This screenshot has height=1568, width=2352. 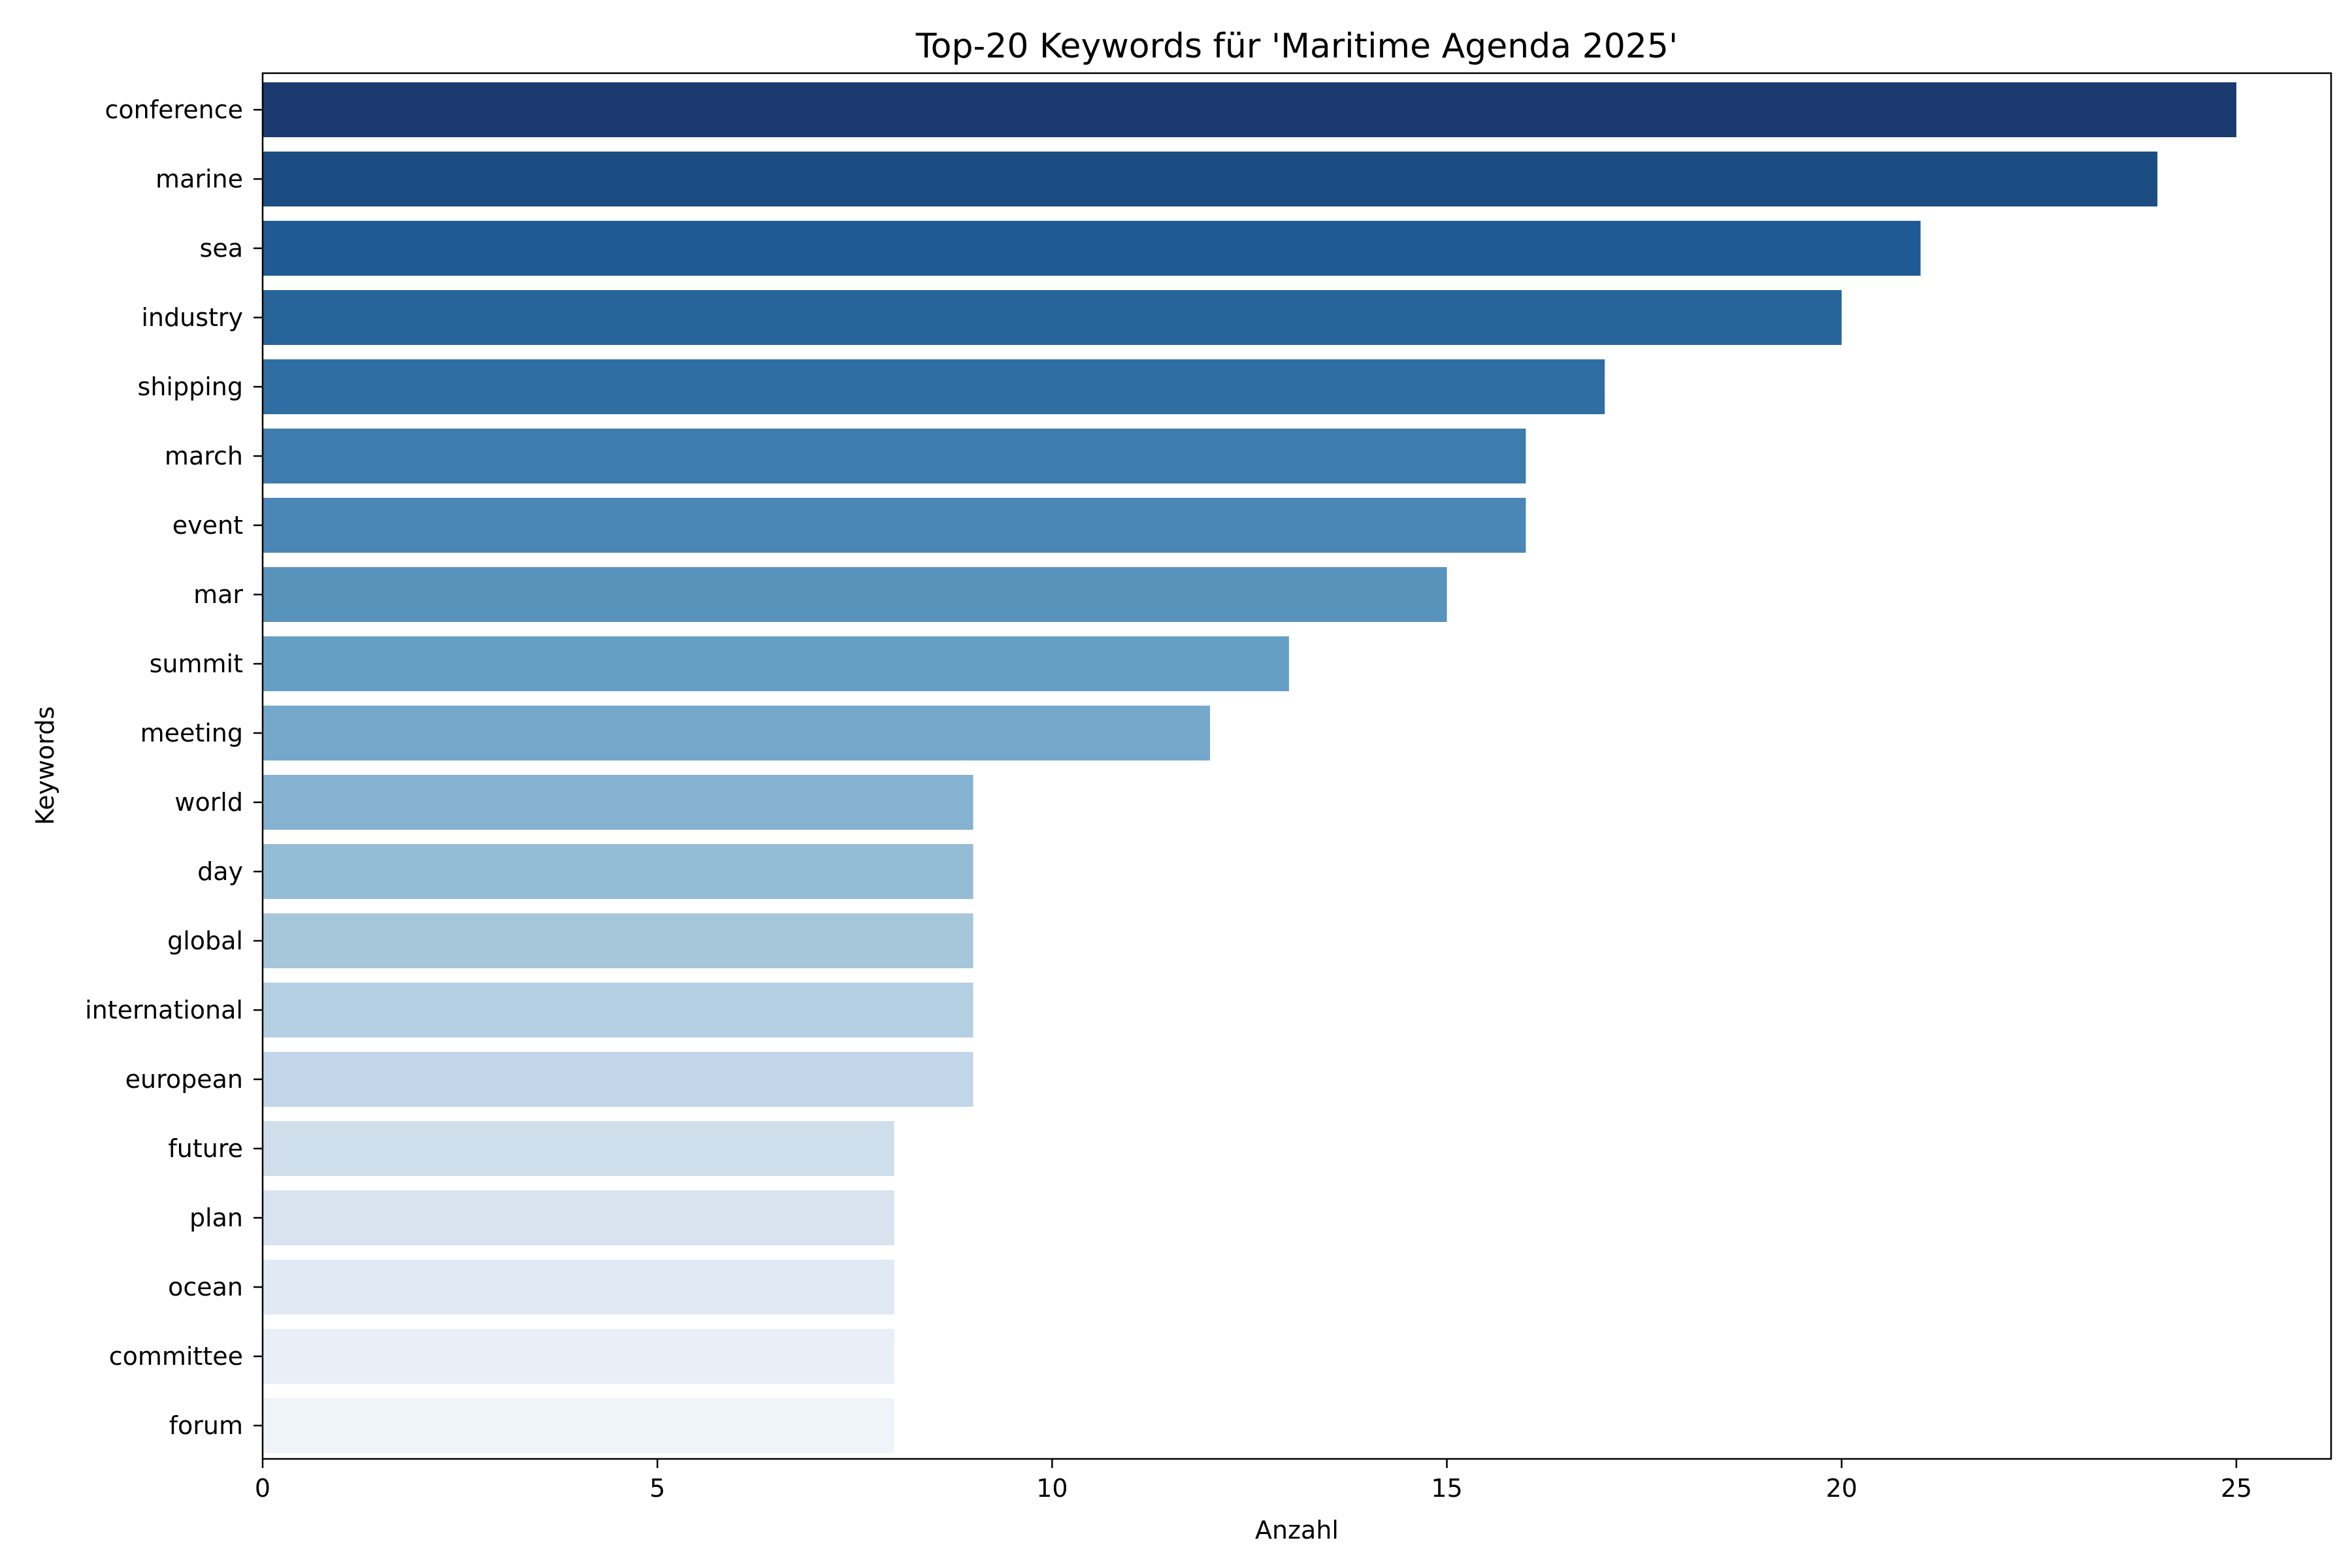 I want to click on bar-event, so click(x=894, y=525).